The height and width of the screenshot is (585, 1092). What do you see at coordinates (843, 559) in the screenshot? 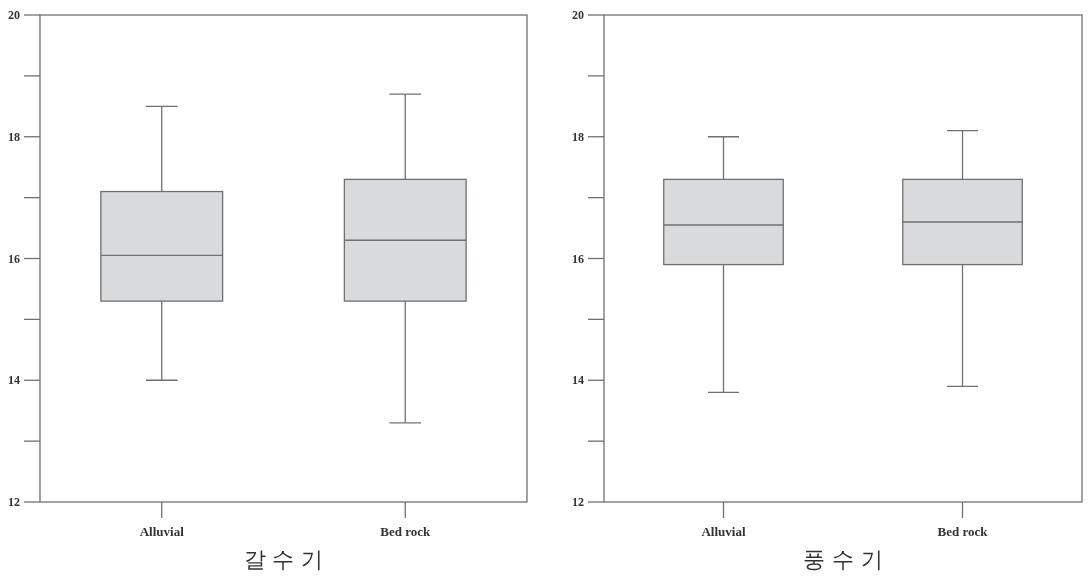
I see `x-axis-title: 풍 수 기` at bounding box center [843, 559].